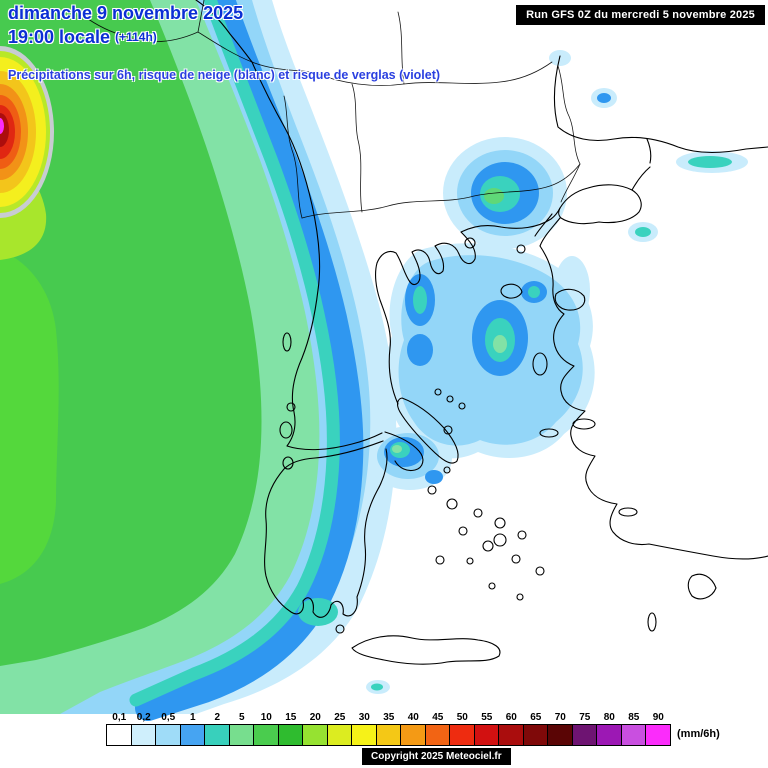 Image resolution: width=768 pixels, height=768 pixels. What do you see at coordinates (364, 717) in the screenshot?
I see `legend-label: 30` at bounding box center [364, 717].